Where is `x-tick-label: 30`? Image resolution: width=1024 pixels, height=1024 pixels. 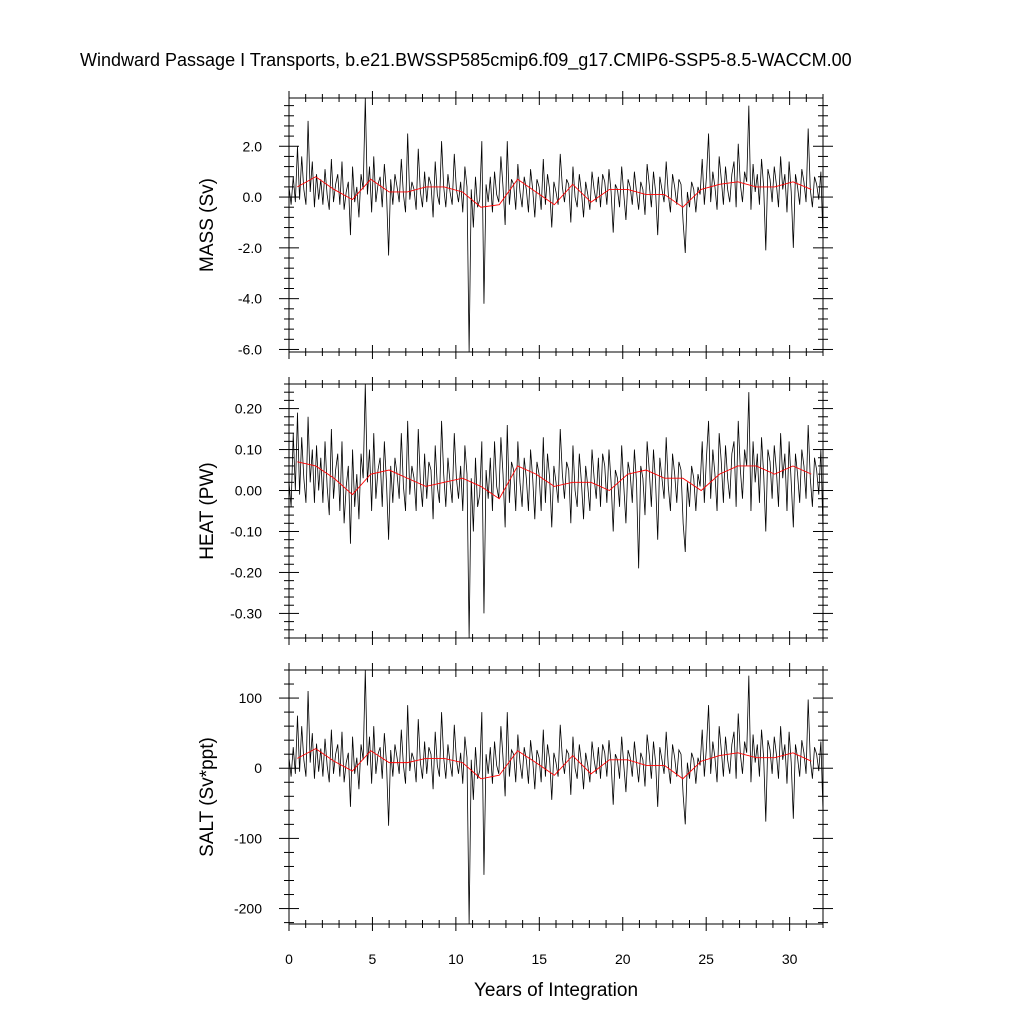
x-tick-label: 30 is located at coordinates (790, 959).